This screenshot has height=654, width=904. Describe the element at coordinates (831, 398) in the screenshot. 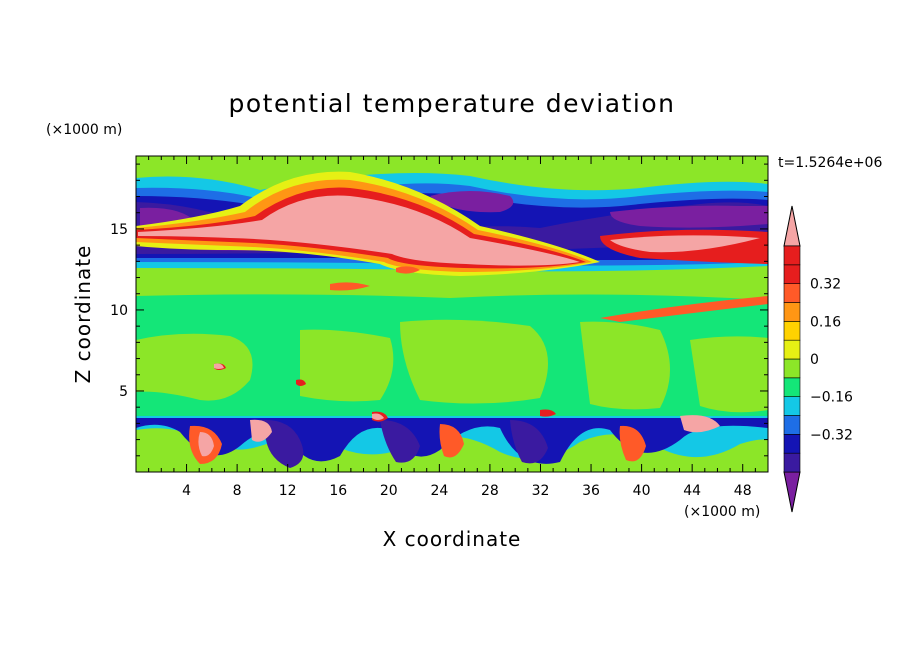

I see `colorbar-label: −0.16` at that location.